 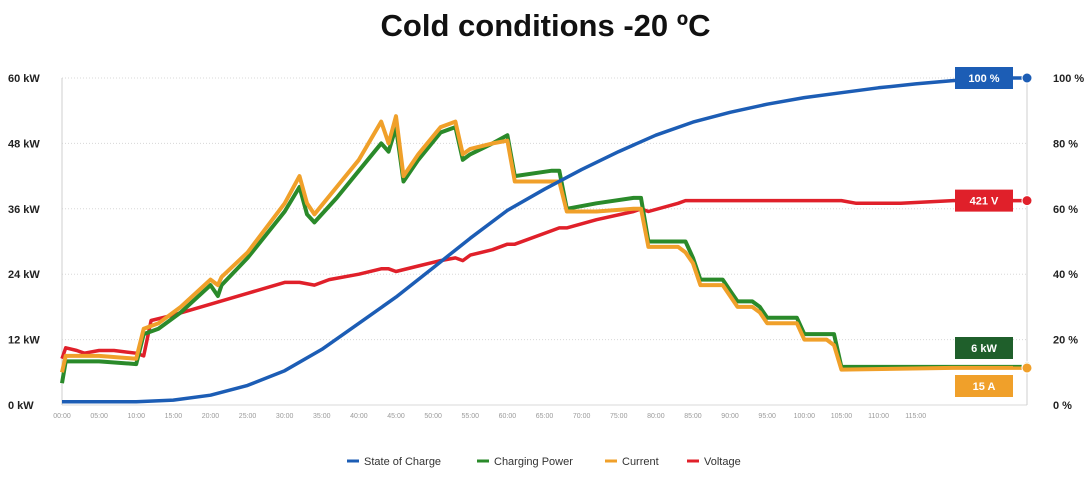 I want to click on end-label-box-charging-power, so click(x=984, y=348).